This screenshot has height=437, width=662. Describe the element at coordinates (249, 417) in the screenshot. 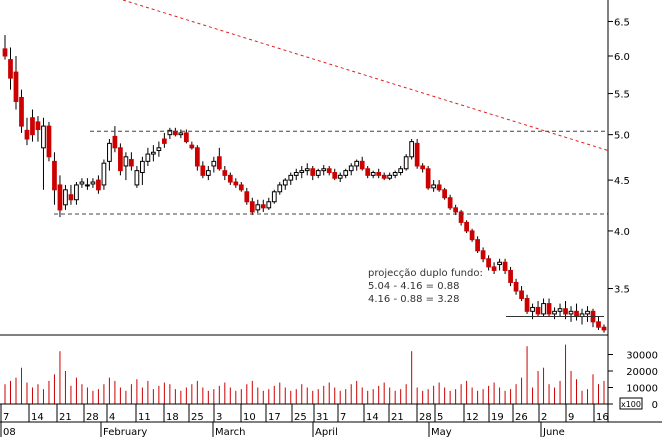

I see `date-day-label: 10` at that location.